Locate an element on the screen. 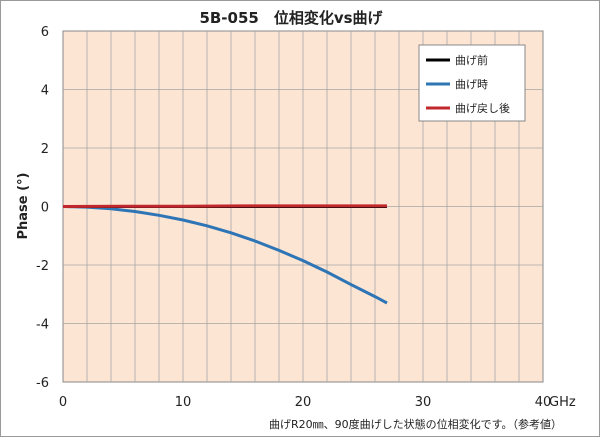 The image size is (600, 440). y-tick-label: -2 is located at coordinates (42, 266).